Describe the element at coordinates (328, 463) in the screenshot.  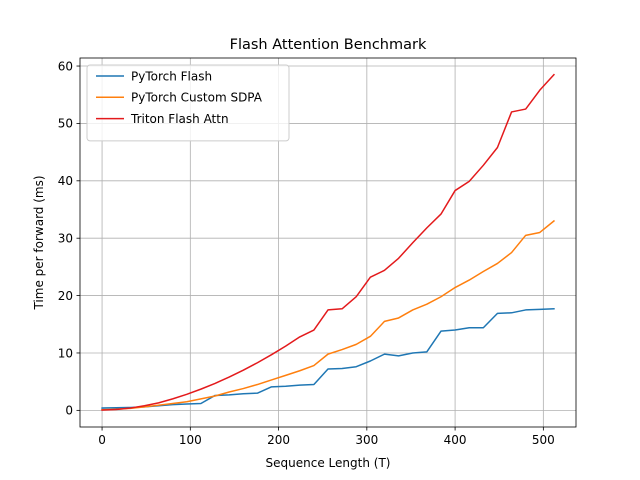
I see `x-axis-title: Sequence Length (T)` at that location.